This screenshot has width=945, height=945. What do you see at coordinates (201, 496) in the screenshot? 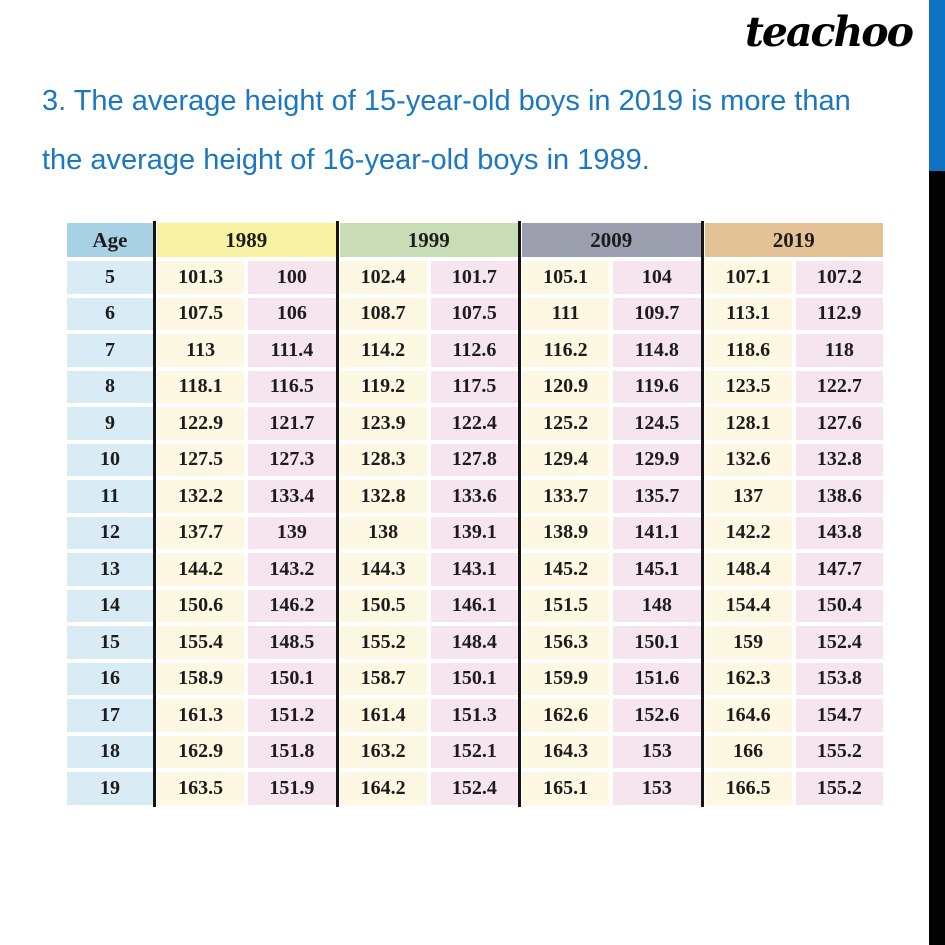
I see `value-cell: 132.2` at bounding box center [201, 496].